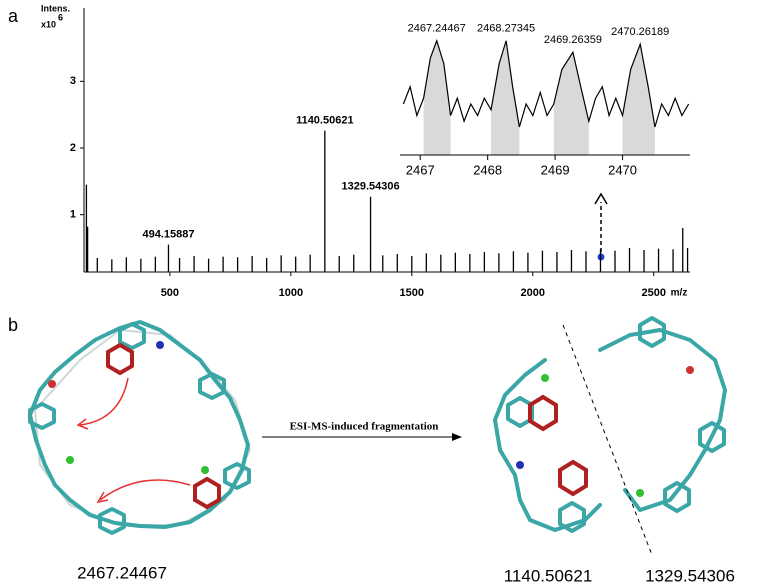 The height and width of the screenshot is (587, 771). What do you see at coordinates (122, 572) in the screenshot?
I see `mass-label: 2467.24467` at bounding box center [122, 572].